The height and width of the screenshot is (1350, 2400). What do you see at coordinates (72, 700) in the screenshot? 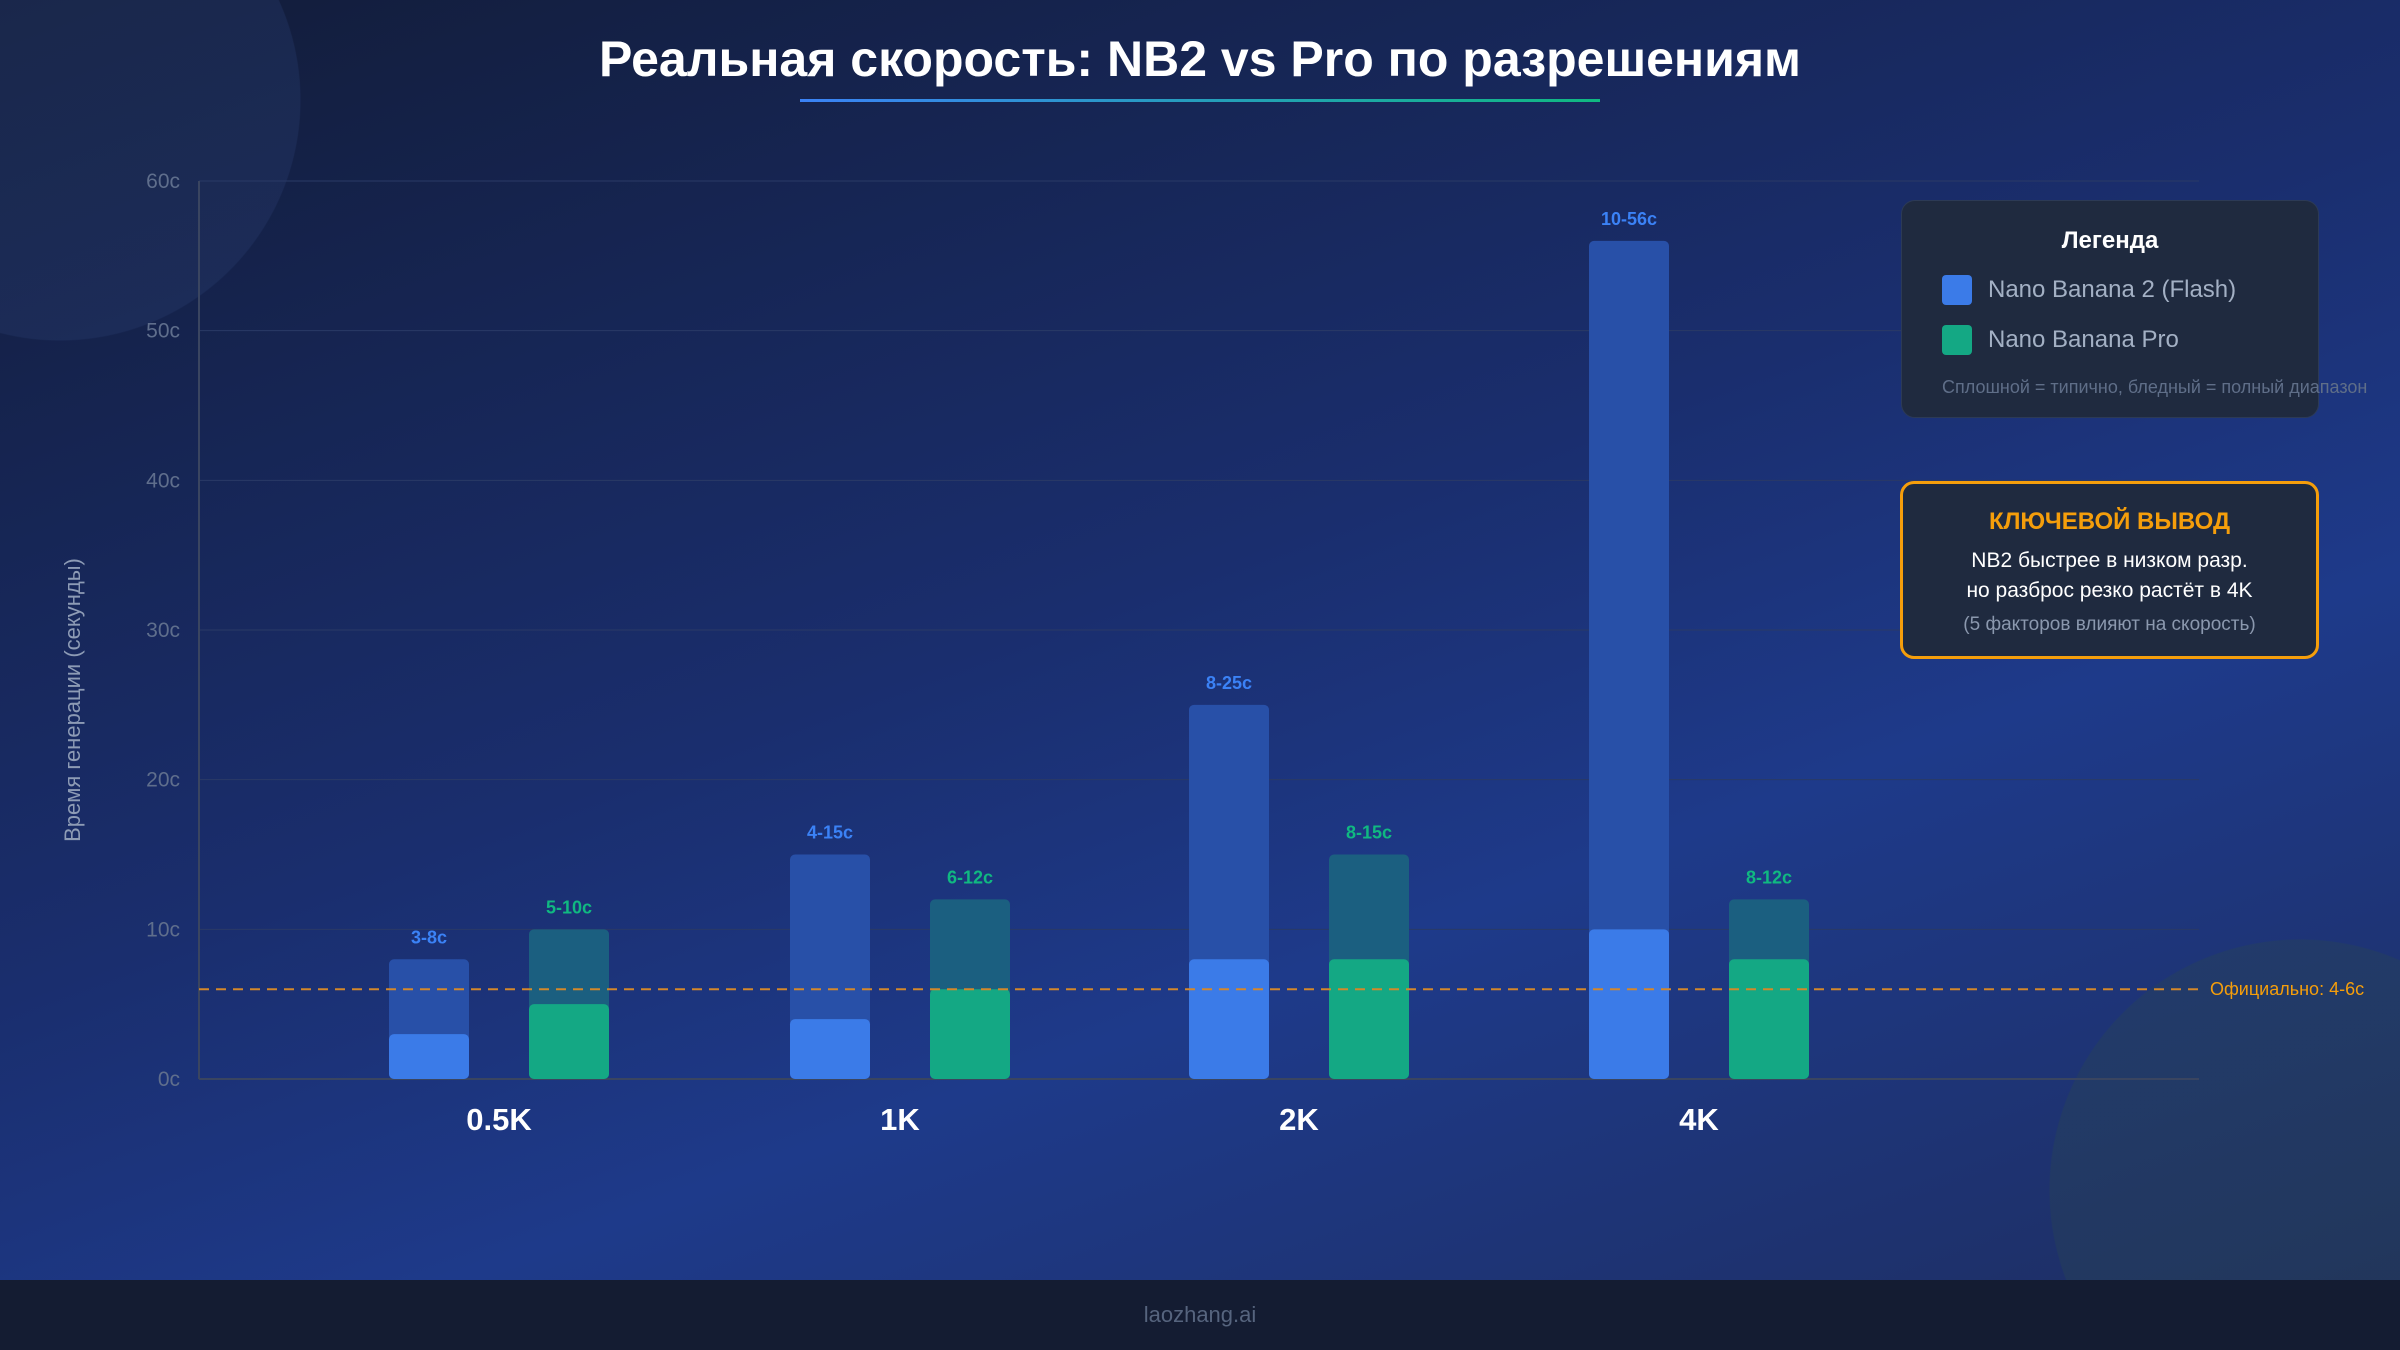
I see `y-axis-label: Время генерации (секунды)` at bounding box center [72, 700].